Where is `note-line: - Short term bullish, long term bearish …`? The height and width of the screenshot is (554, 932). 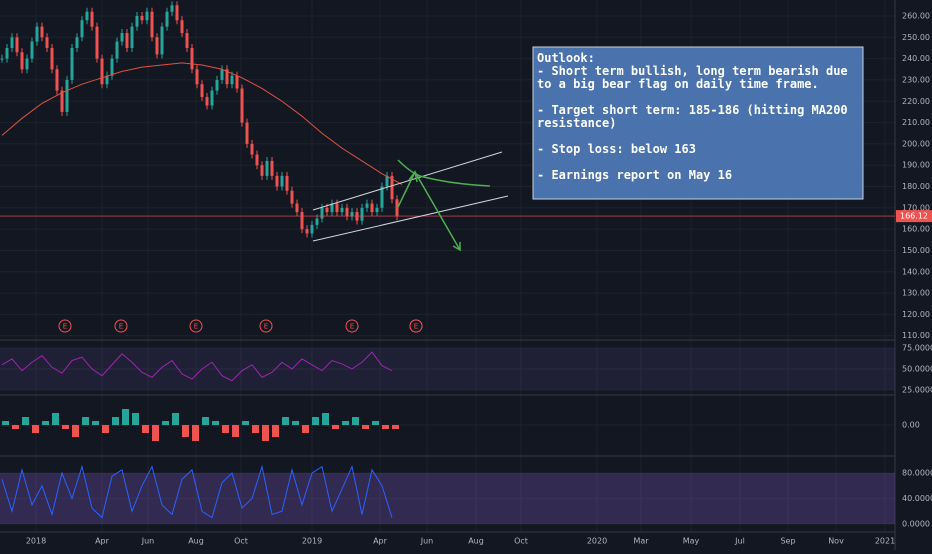 note-line: - Short term bullish, long term bearish … is located at coordinates (692, 71).